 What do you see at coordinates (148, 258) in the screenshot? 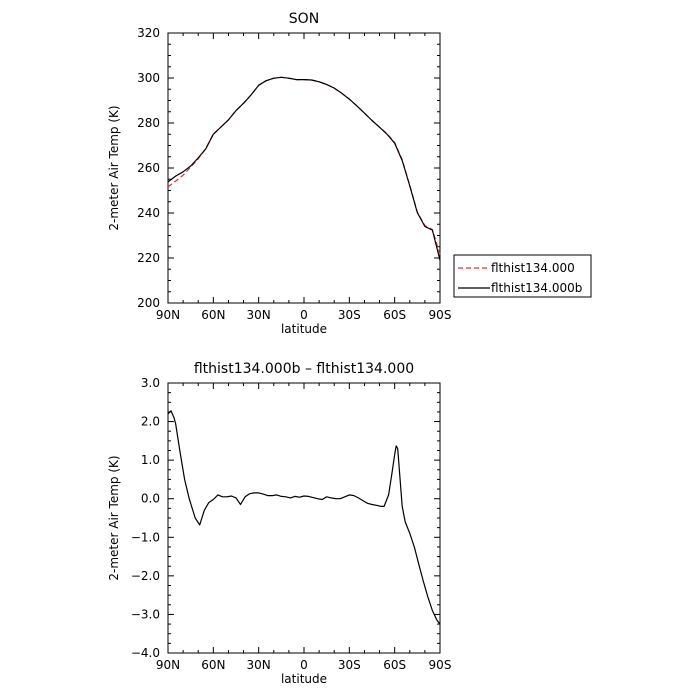
I see `y-tick-label: 220` at bounding box center [148, 258].